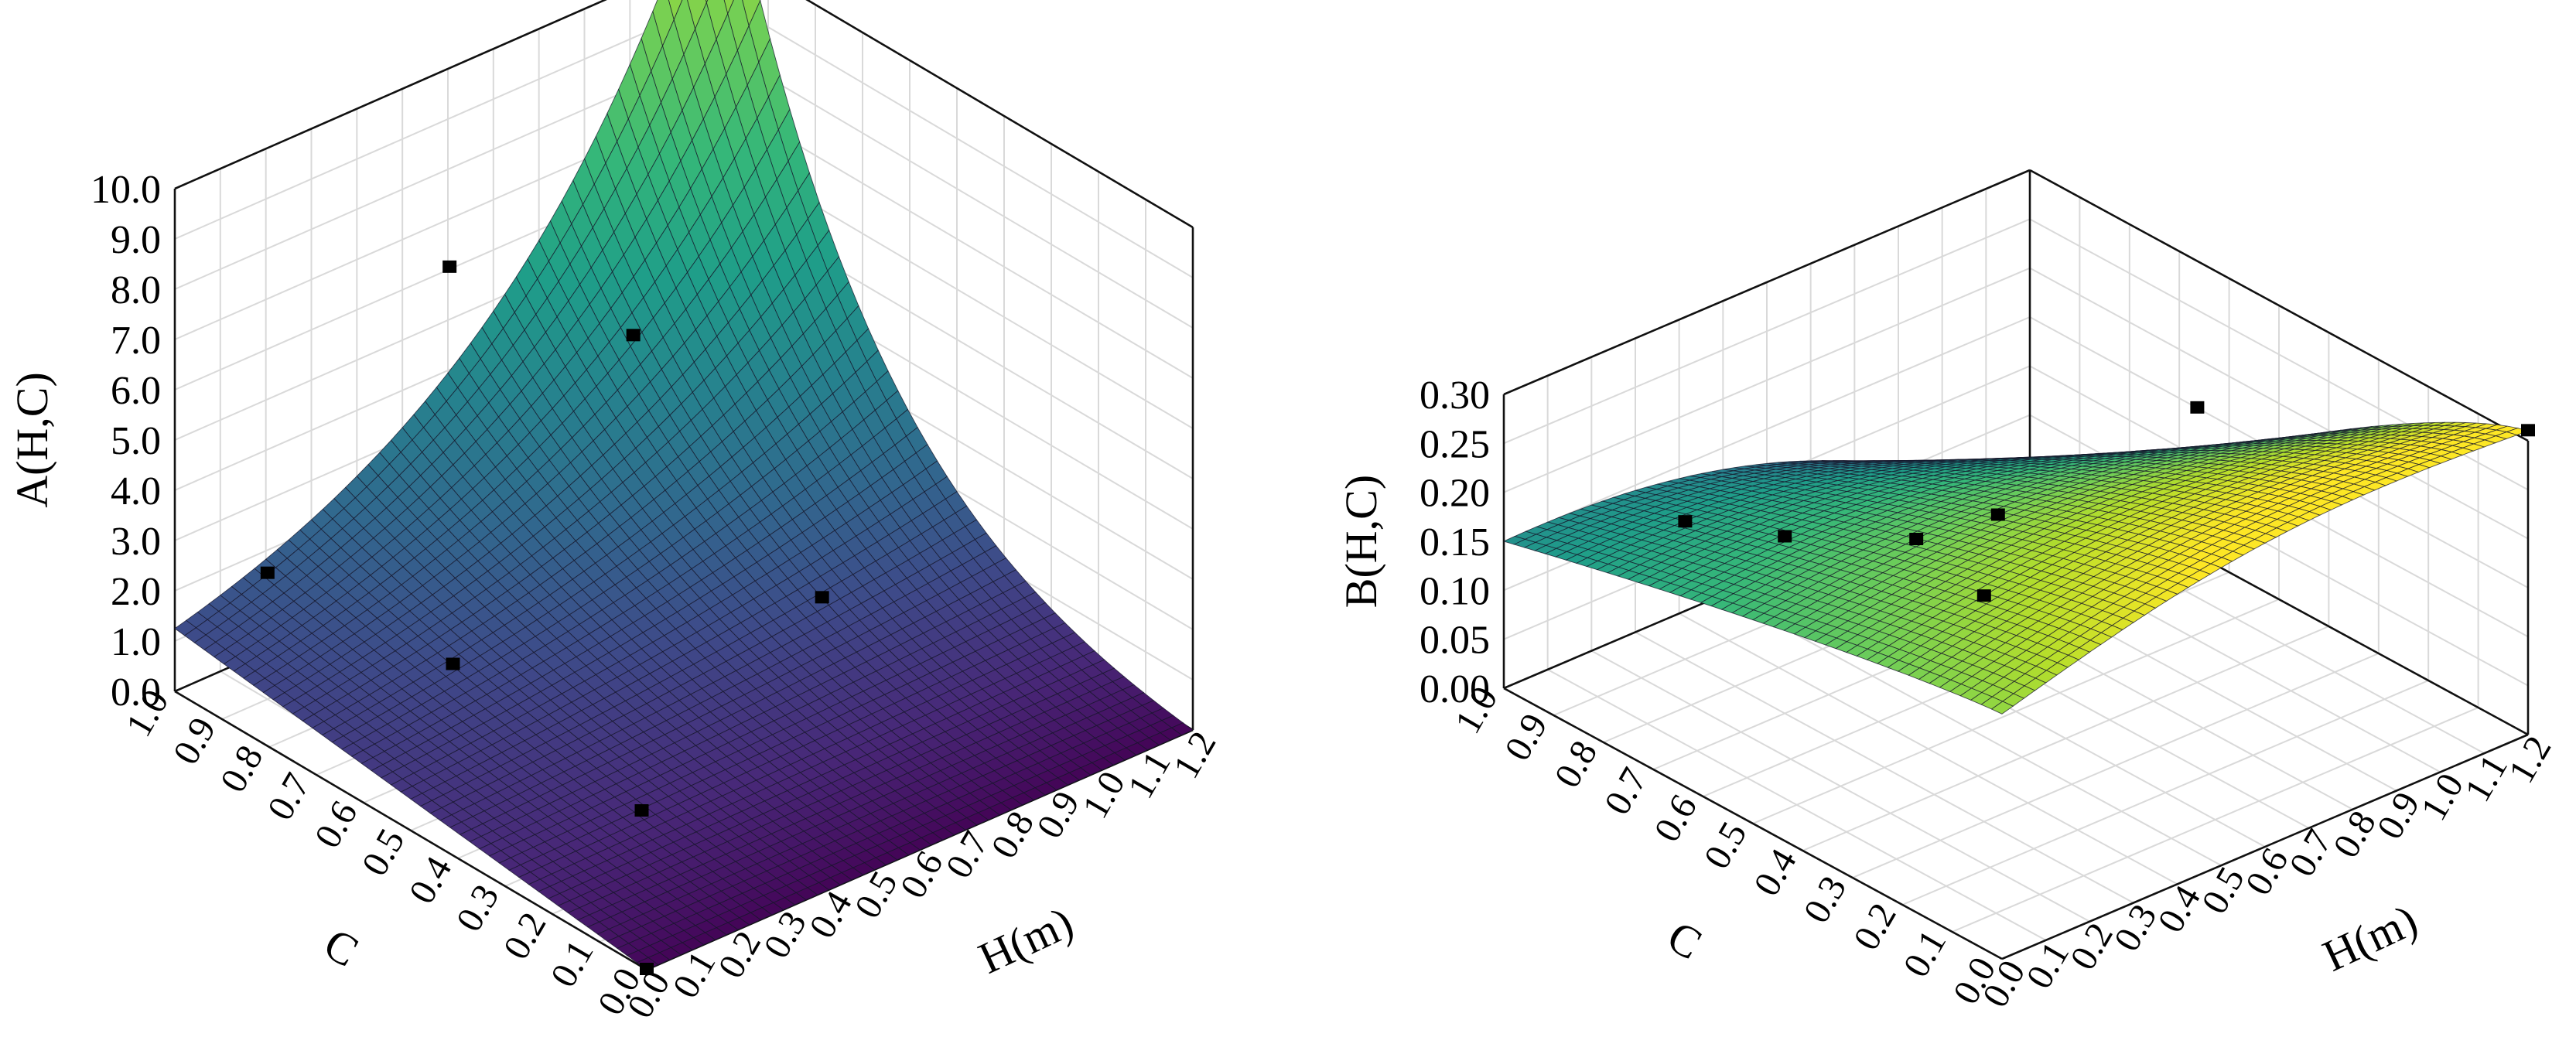  What do you see at coordinates (2486, 778) in the screenshot?
I see `h-tick-label: 1.1` at bounding box center [2486, 778].